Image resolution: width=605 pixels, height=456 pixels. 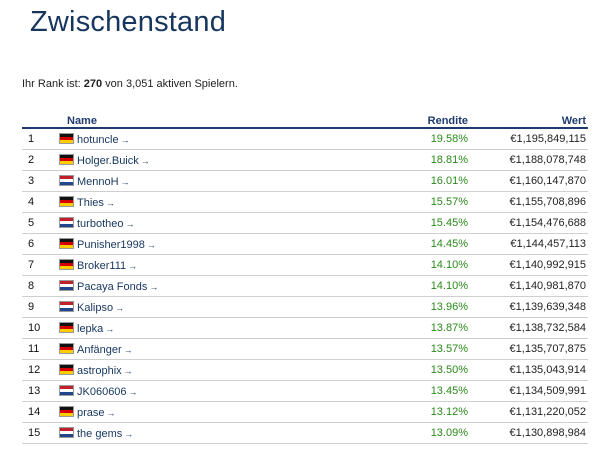 I want to click on header-return: Rendite, so click(x=432, y=120).